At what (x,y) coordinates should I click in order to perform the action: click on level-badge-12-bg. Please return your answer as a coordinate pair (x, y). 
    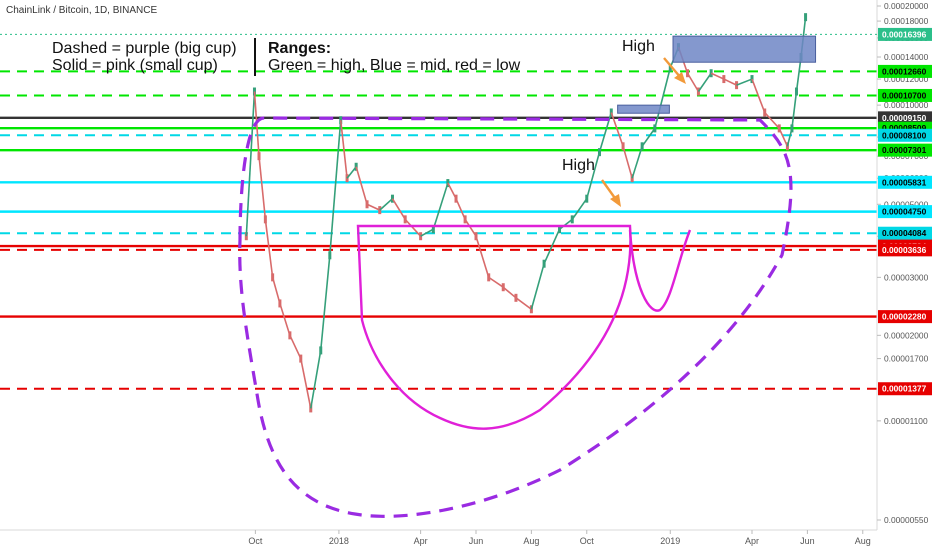
    Looking at the image, I should click on (905, 389).